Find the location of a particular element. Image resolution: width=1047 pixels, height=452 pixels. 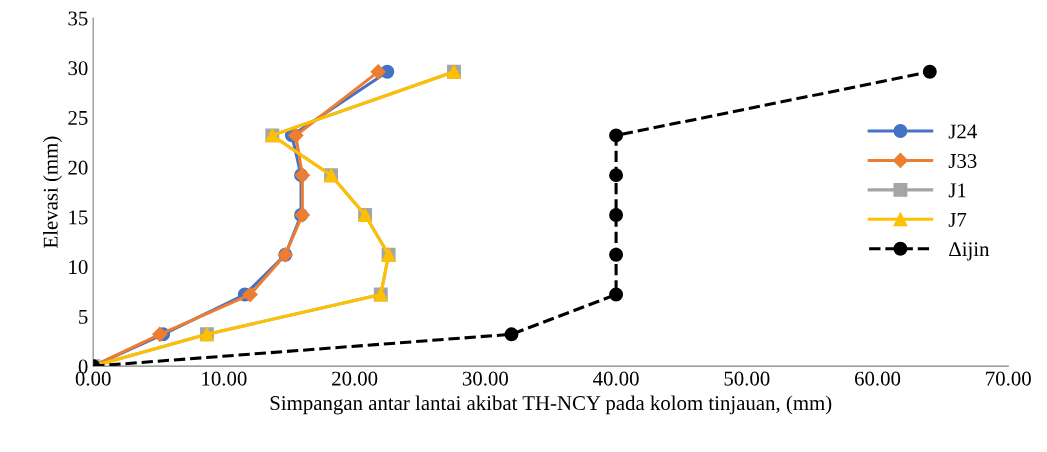

x-tick-label: 20.00 is located at coordinates (355, 378).